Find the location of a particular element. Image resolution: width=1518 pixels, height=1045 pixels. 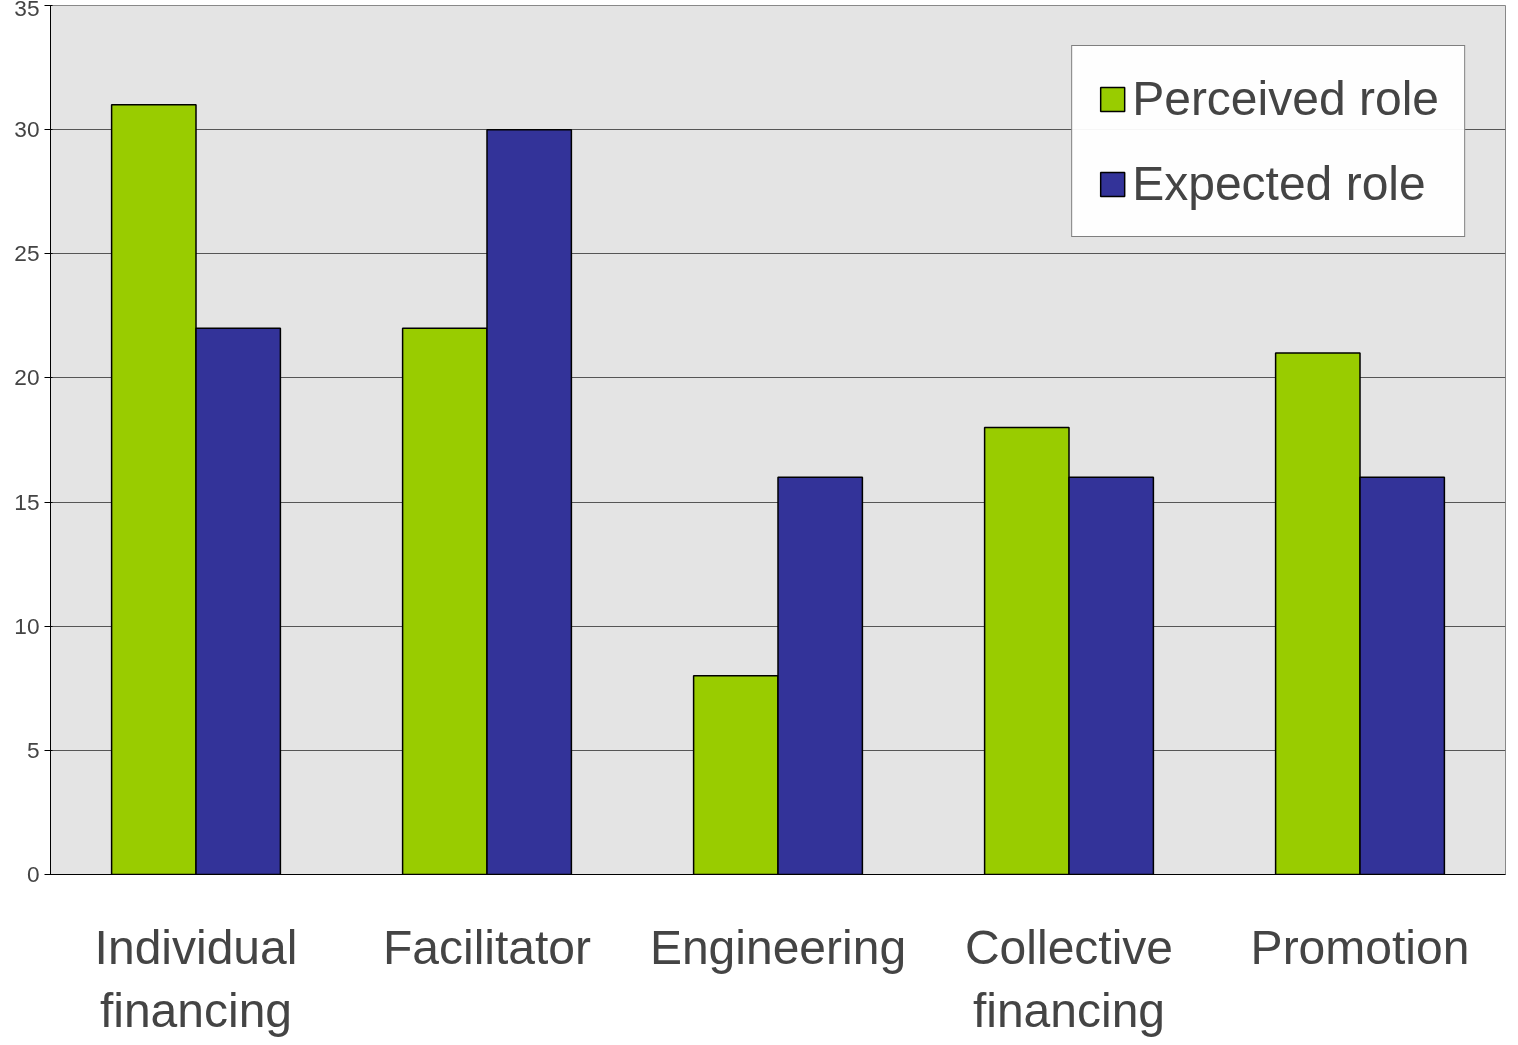

y-tick-label: 30 is located at coordinates (27, 129).